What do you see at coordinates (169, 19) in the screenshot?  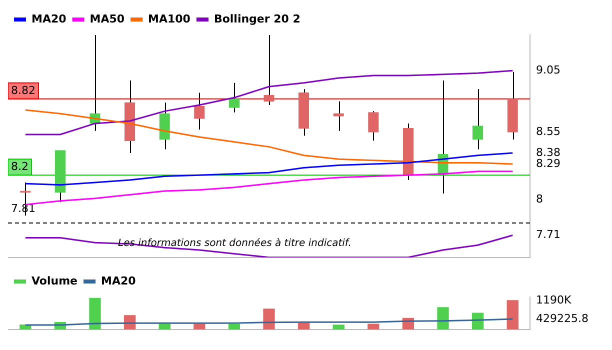 I see `legend-label: MA100` at bounding box center [169, 19].